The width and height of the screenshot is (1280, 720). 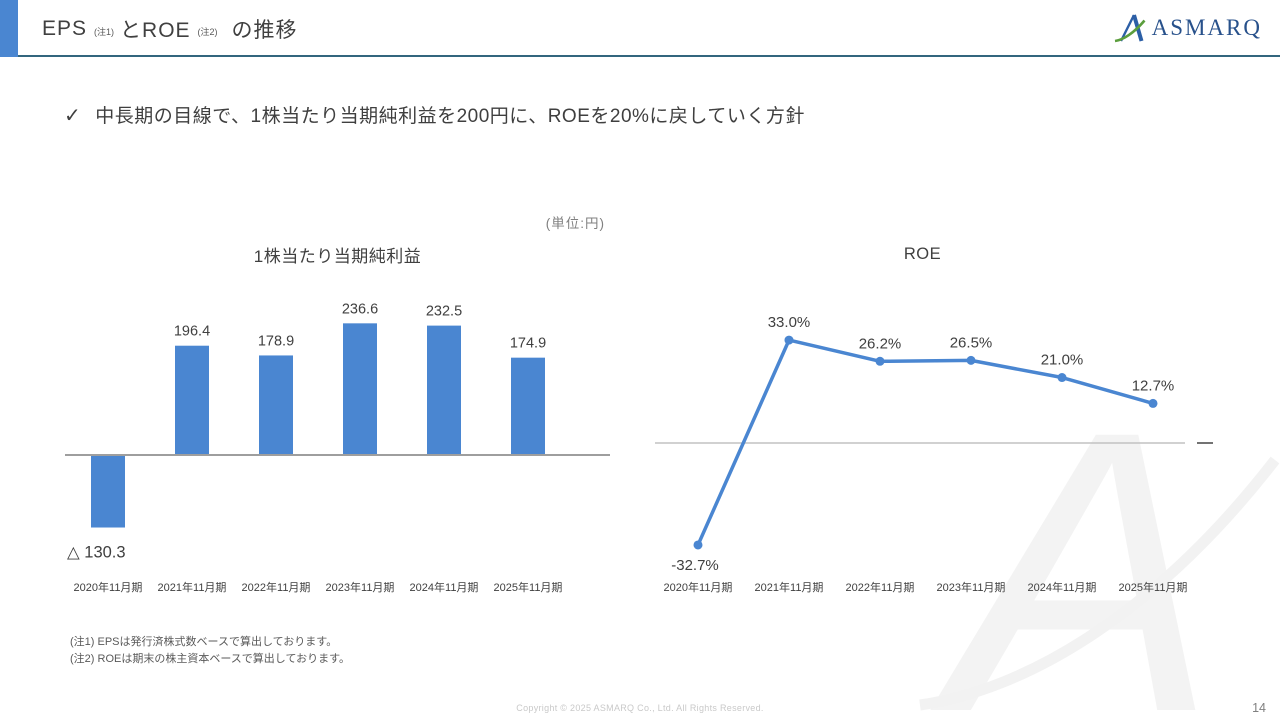 I want to click on roe-line, so click(x=925, y=442).